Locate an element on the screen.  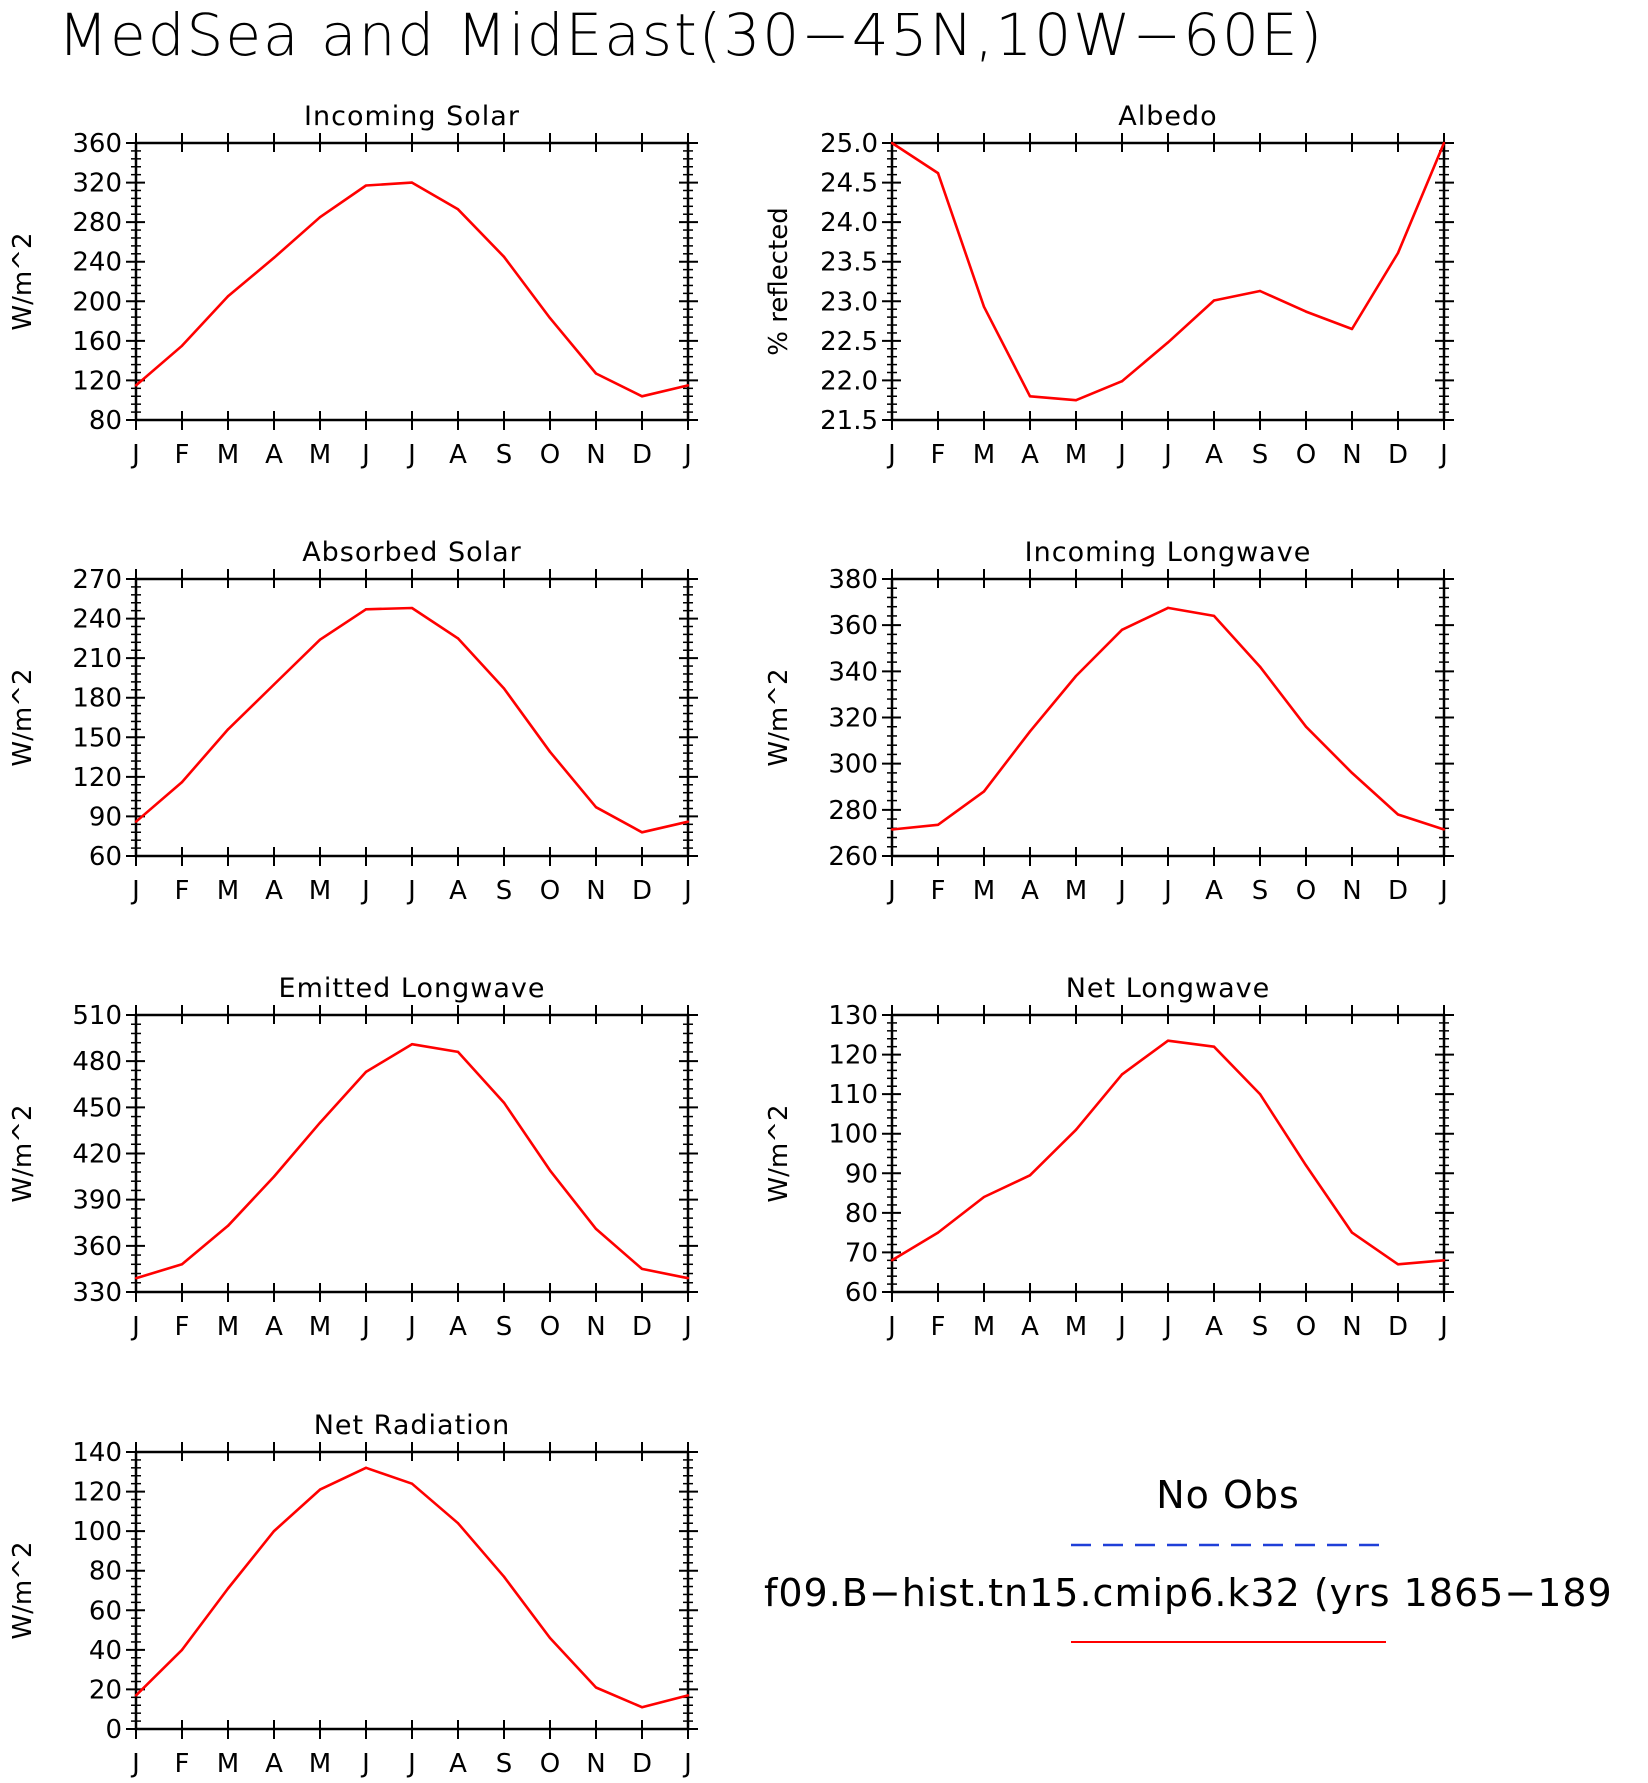
net-longwave-ytick-label: 100 is located at coordinates (853, 1135).